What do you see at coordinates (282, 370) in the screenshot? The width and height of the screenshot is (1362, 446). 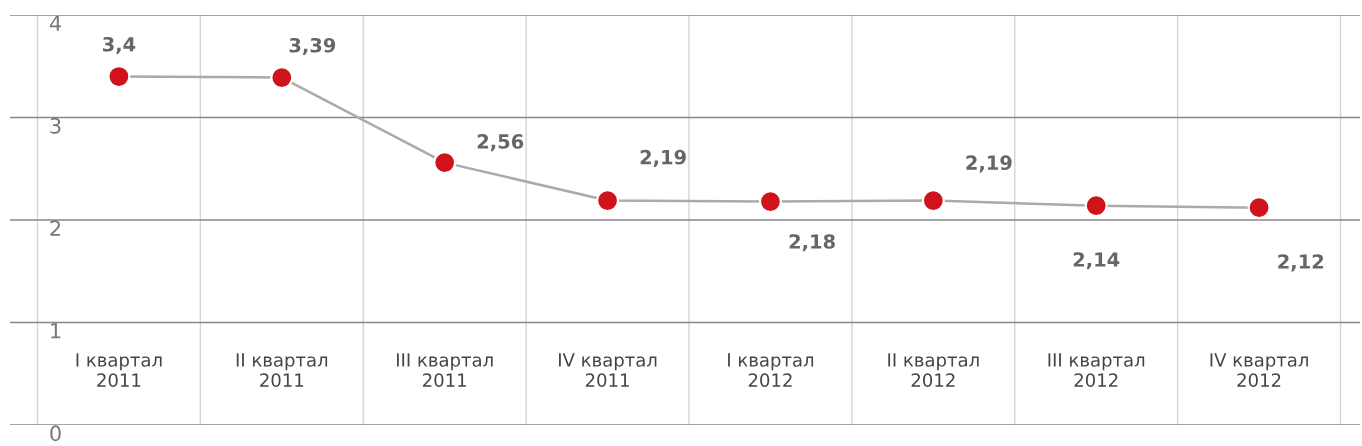 I see `x-tick-label: II квартал 2011` at bounding box center [282, 370].